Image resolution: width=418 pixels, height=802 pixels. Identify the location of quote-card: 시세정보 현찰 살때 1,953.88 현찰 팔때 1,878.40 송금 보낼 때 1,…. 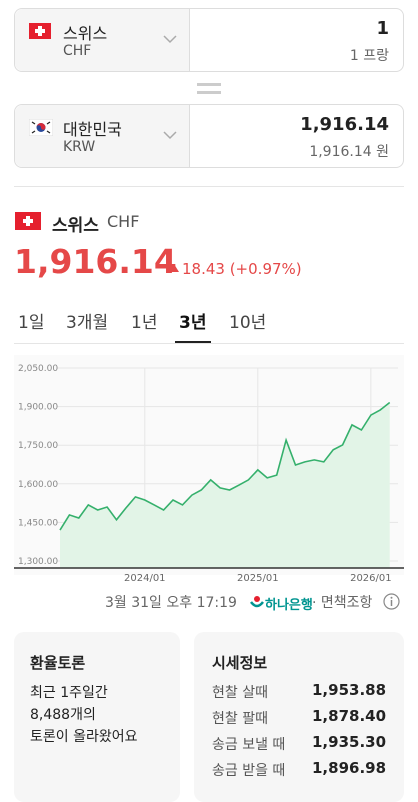
(299, 717).